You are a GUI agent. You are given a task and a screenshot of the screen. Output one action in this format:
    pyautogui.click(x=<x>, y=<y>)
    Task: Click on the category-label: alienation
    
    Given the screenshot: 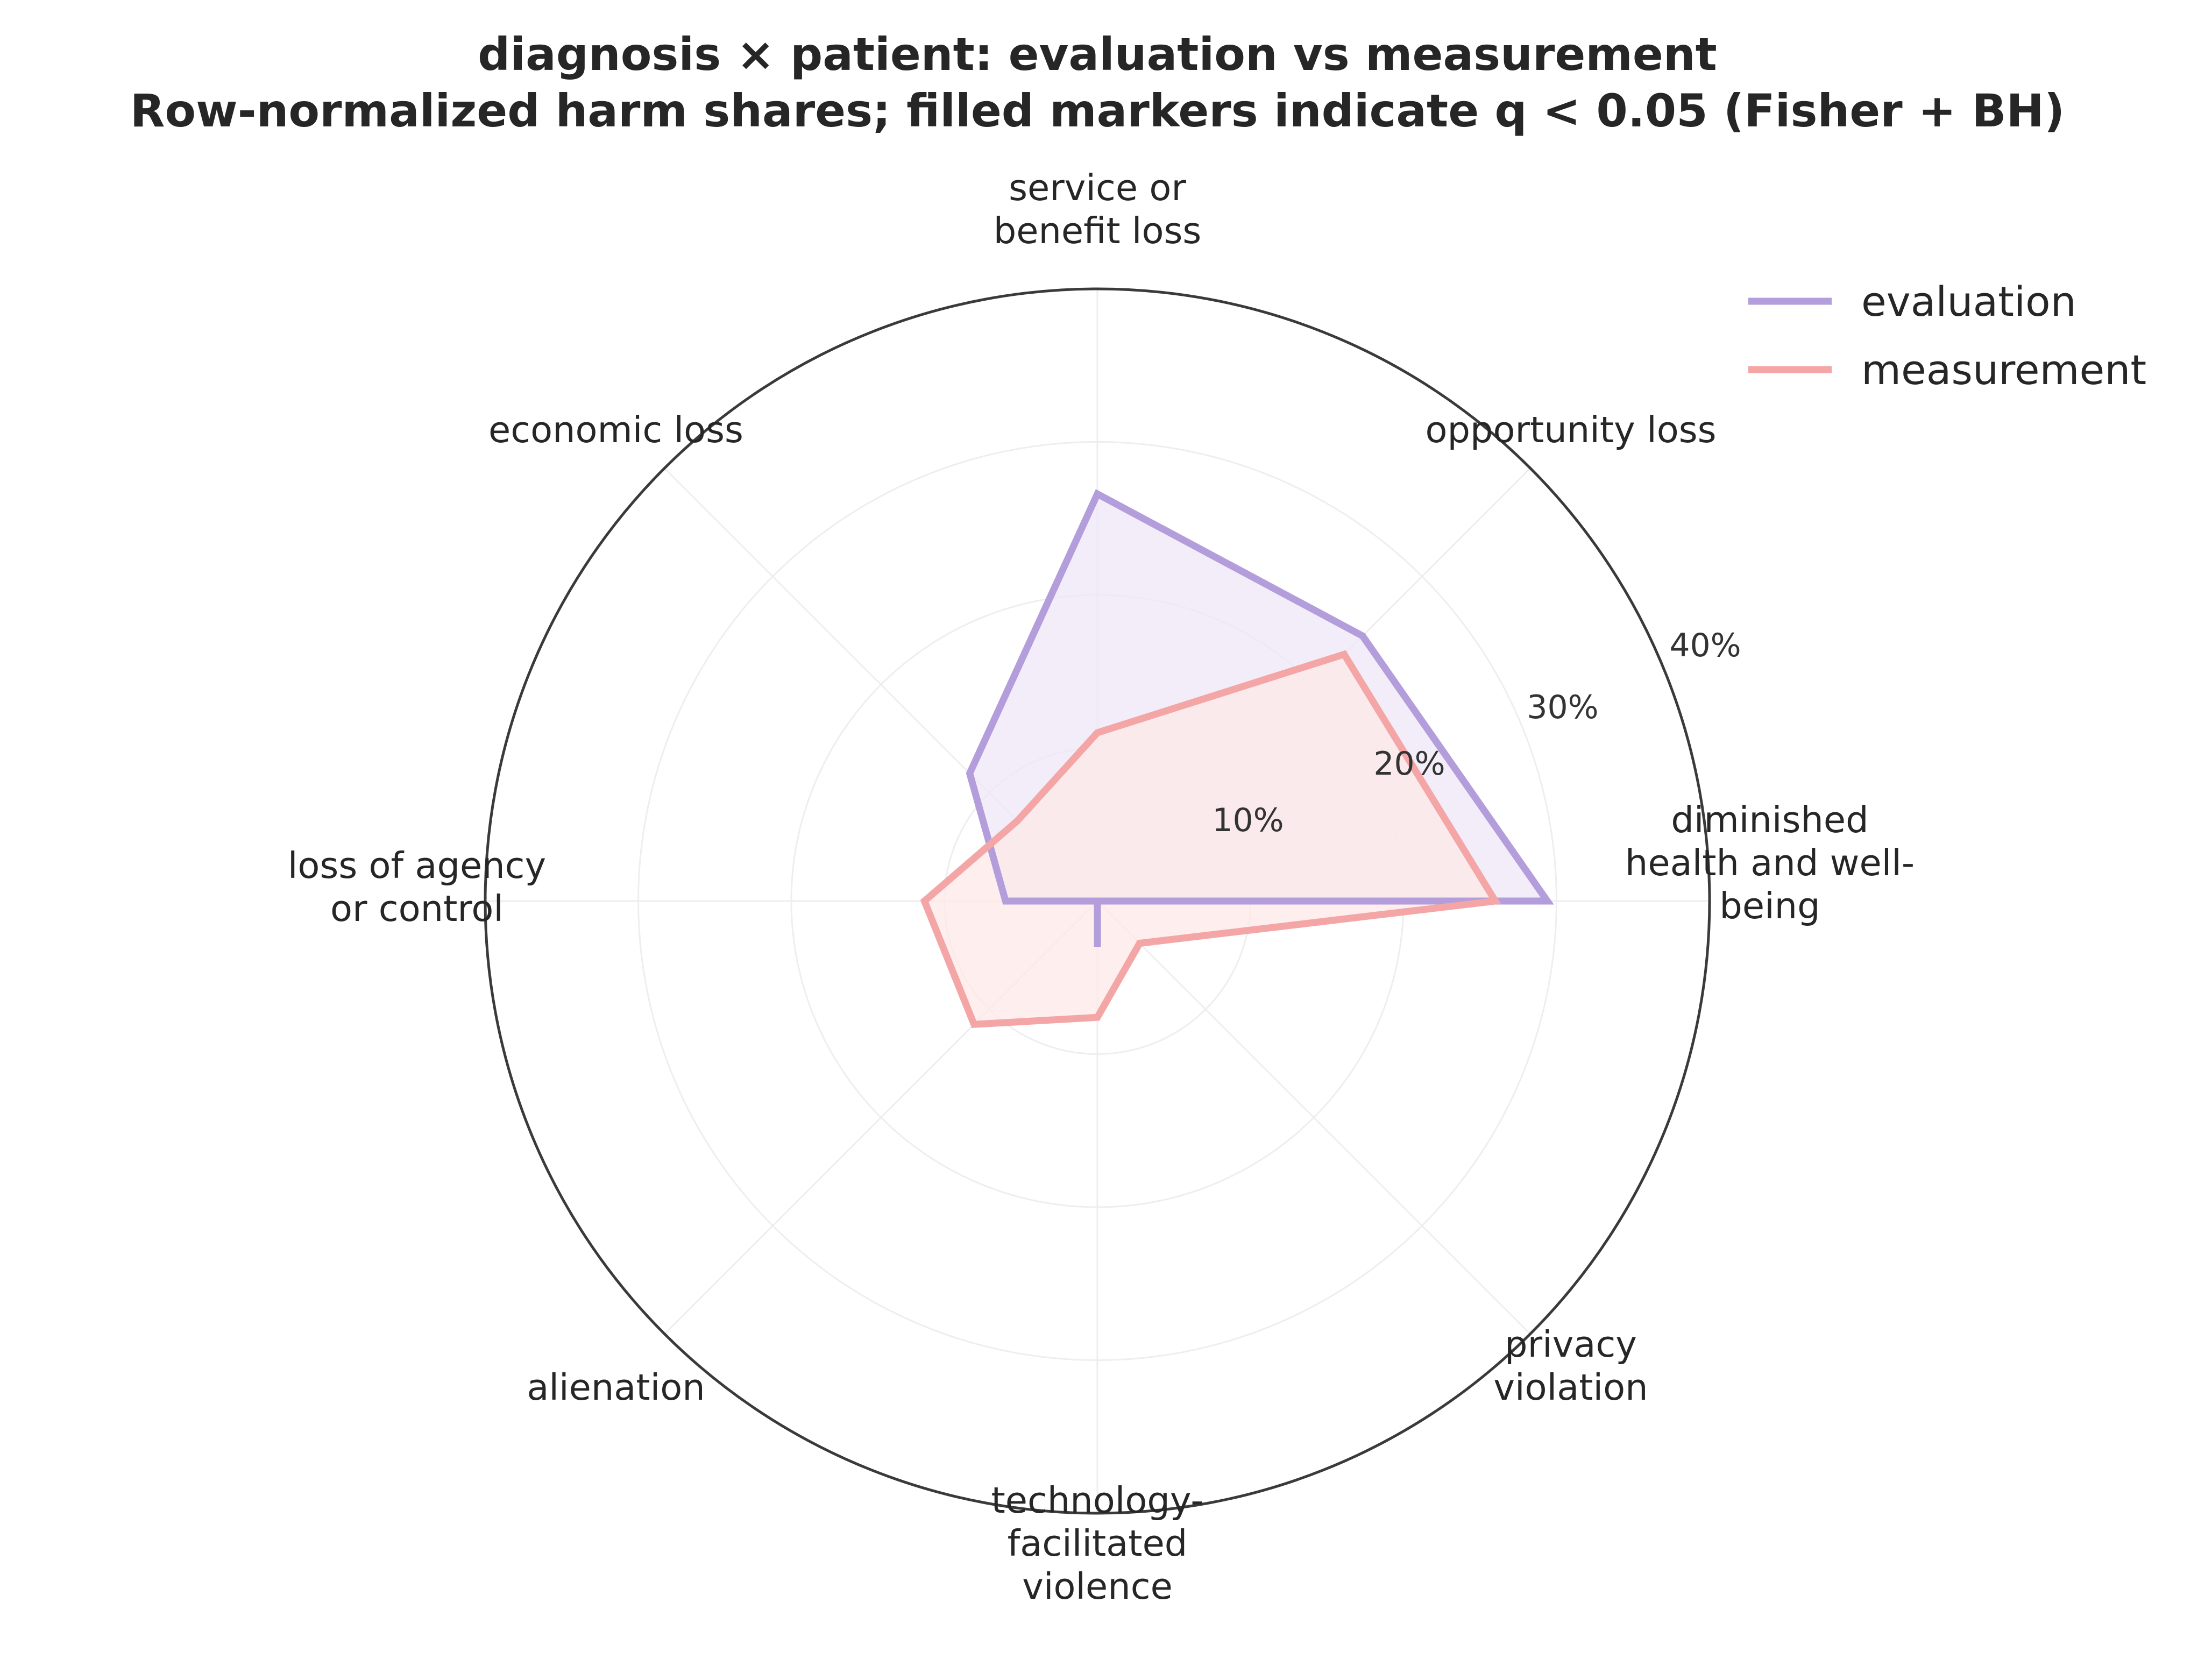 What is the action you would take?
    pyautogui.click(x=616, y=1387)
    